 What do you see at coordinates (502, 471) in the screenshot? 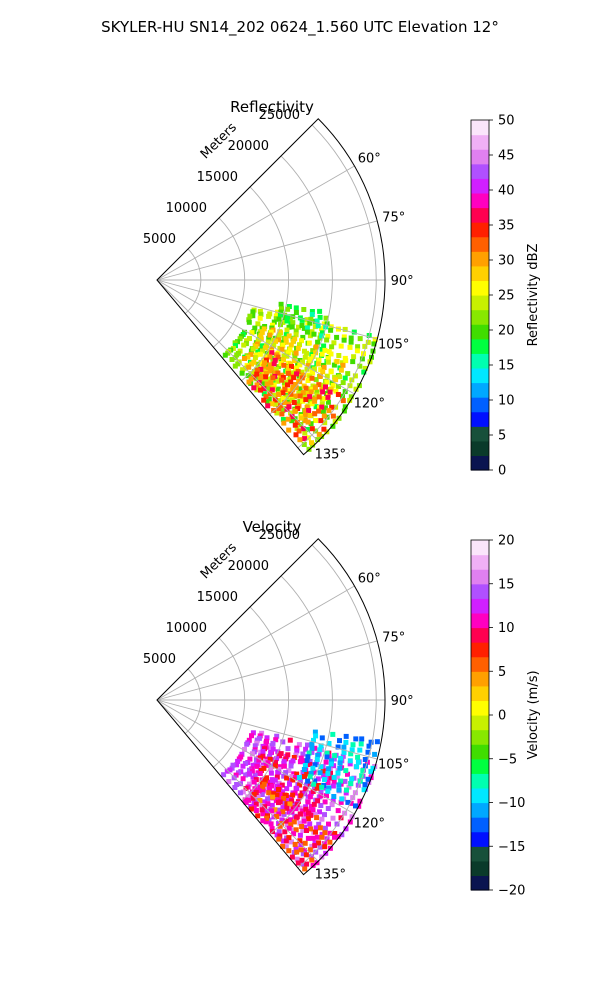
I see `colorbar-tick-label: 0` at bounding box center [502, 471].